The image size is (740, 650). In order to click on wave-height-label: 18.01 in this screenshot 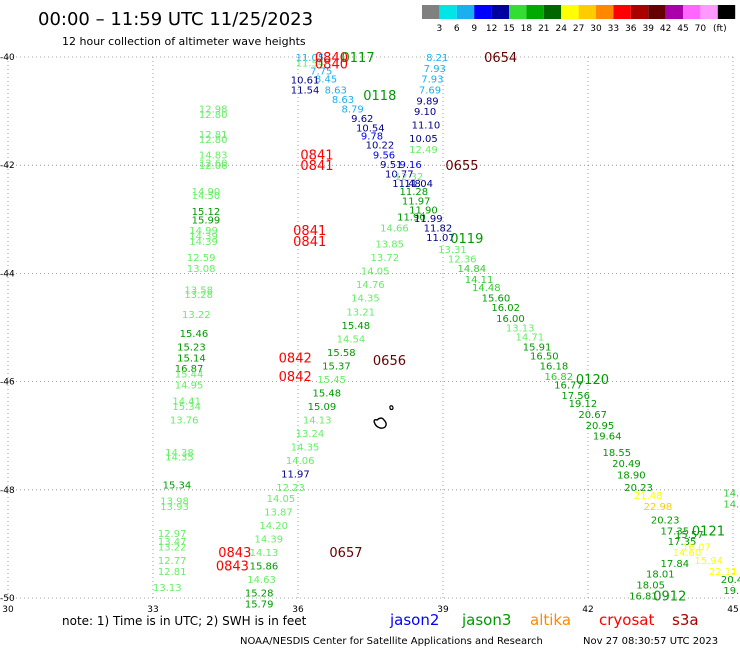, I will do `click(660, 575)`.